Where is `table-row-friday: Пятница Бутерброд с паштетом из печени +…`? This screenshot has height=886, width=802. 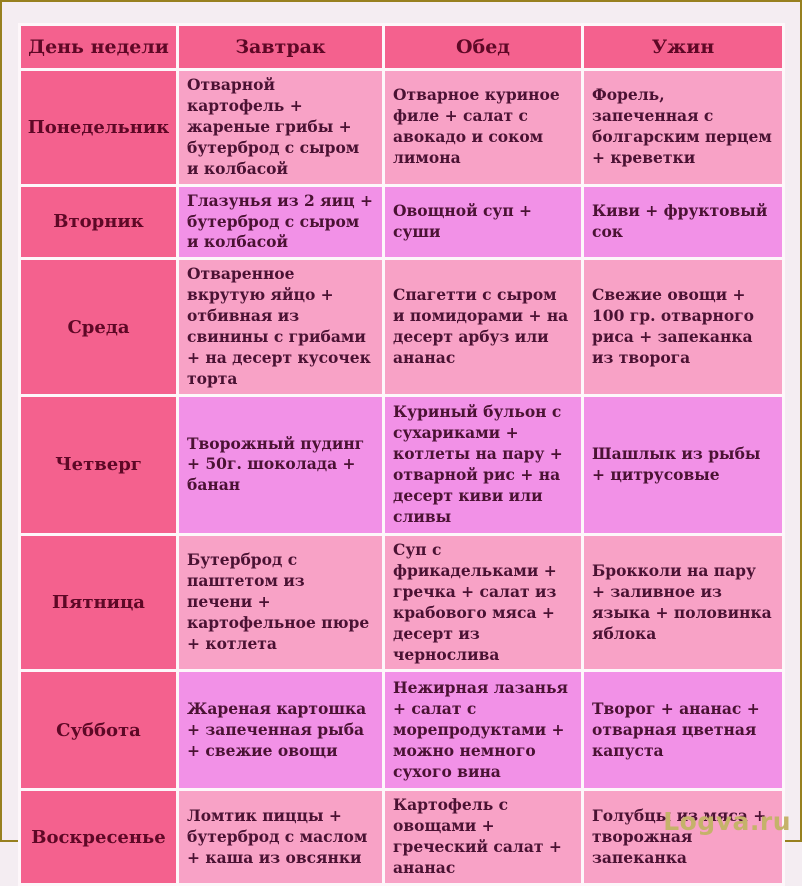
table-row-friday: Пятница Бутерброд с паштетом из печени +… is located at coordinates (401, 602).